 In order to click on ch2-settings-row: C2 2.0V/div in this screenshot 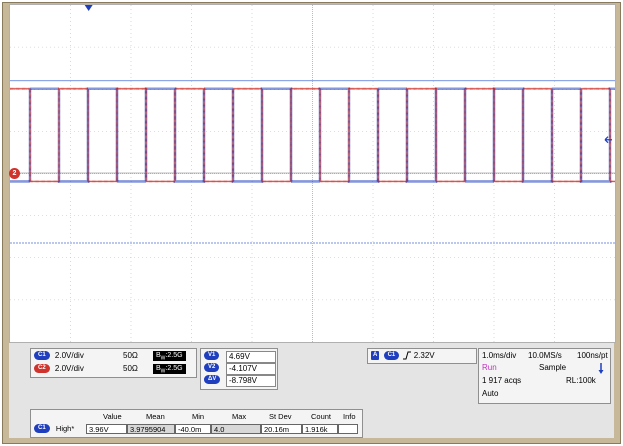, I will do `click(59, 369)`.